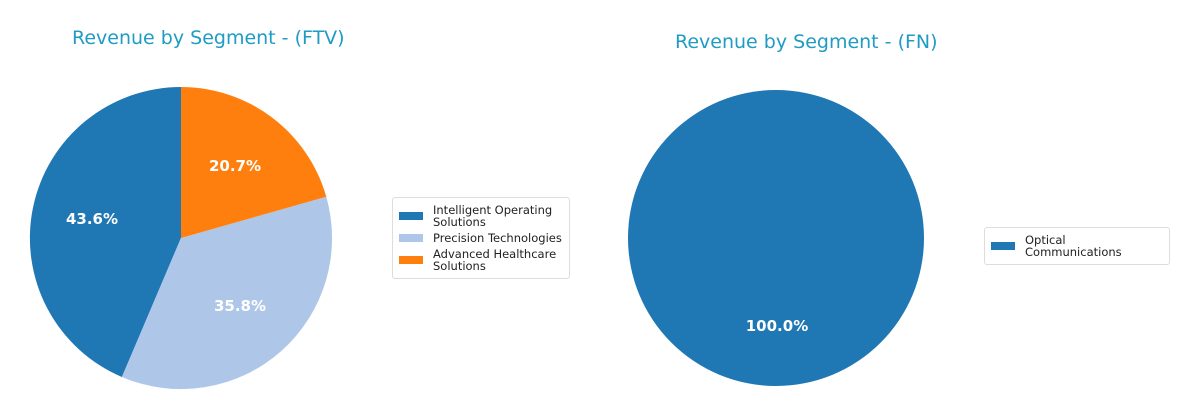 This screenshot has height=419, width=1200. Describe the element at coordinates (92, 219) in the screenshot. I see `slice-pct-label: 43.6%` at that location.